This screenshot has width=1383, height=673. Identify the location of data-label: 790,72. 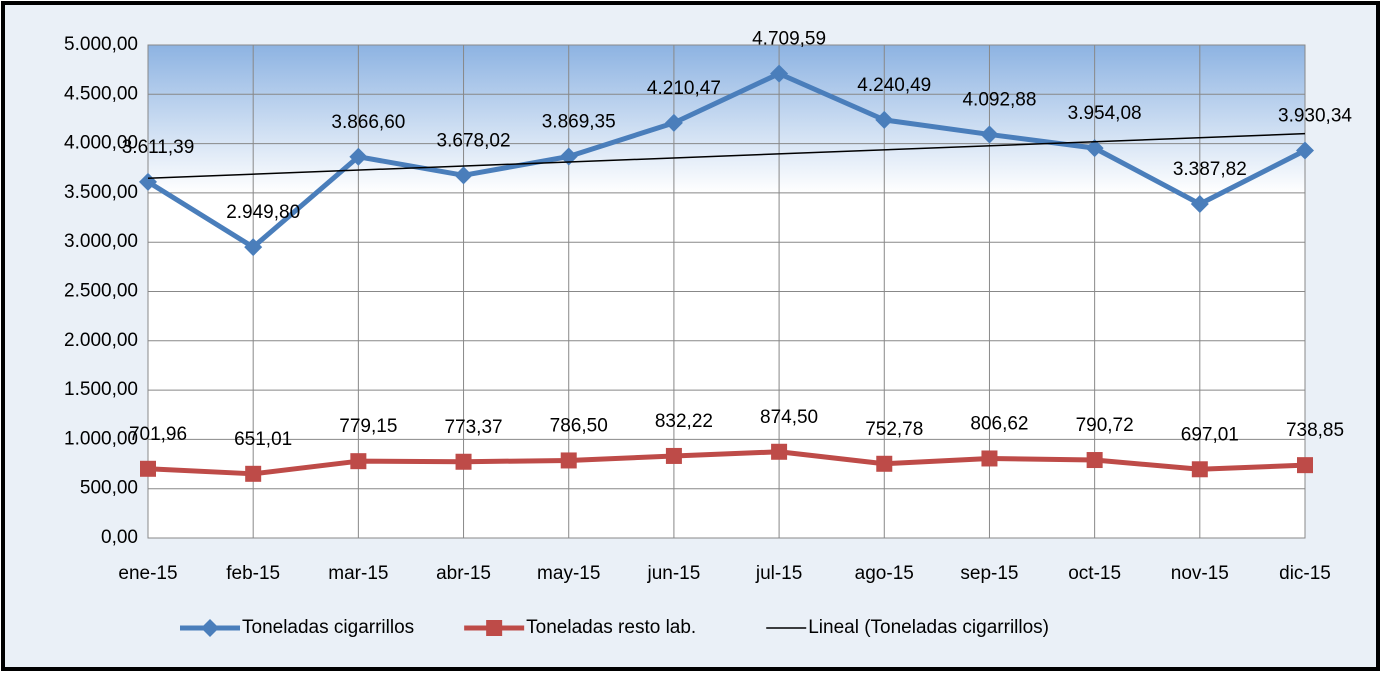
(1105, 425).